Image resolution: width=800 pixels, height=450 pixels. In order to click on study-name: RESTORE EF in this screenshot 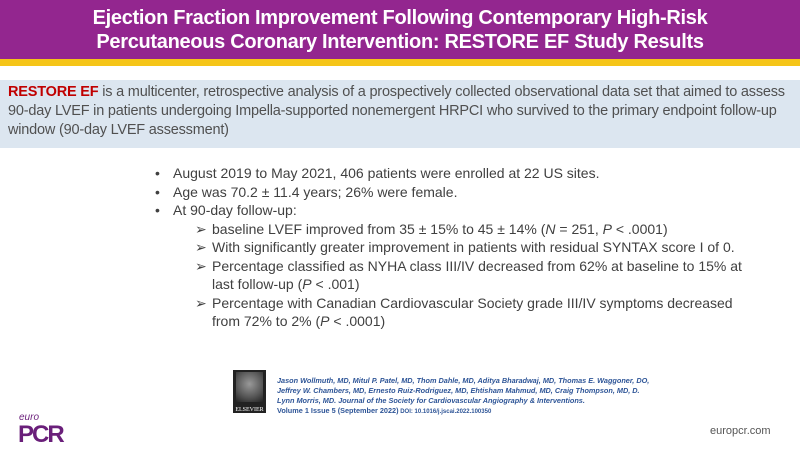, I will do `click(53, 92)`.